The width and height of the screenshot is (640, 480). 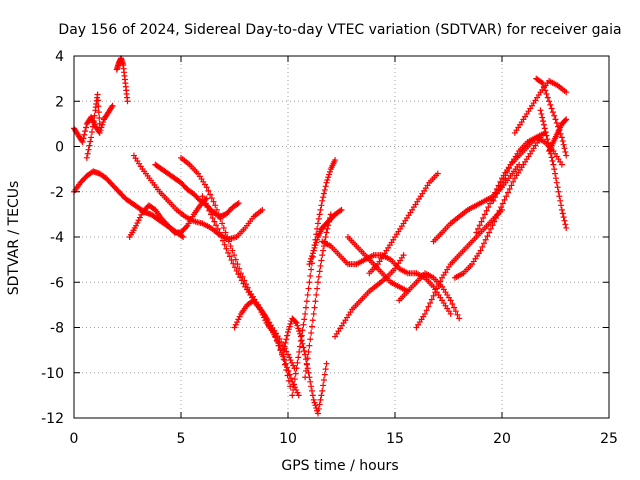 I want to click on x-tick-labels: 0 5 10 15 20 25, so click(x=344, y=439).